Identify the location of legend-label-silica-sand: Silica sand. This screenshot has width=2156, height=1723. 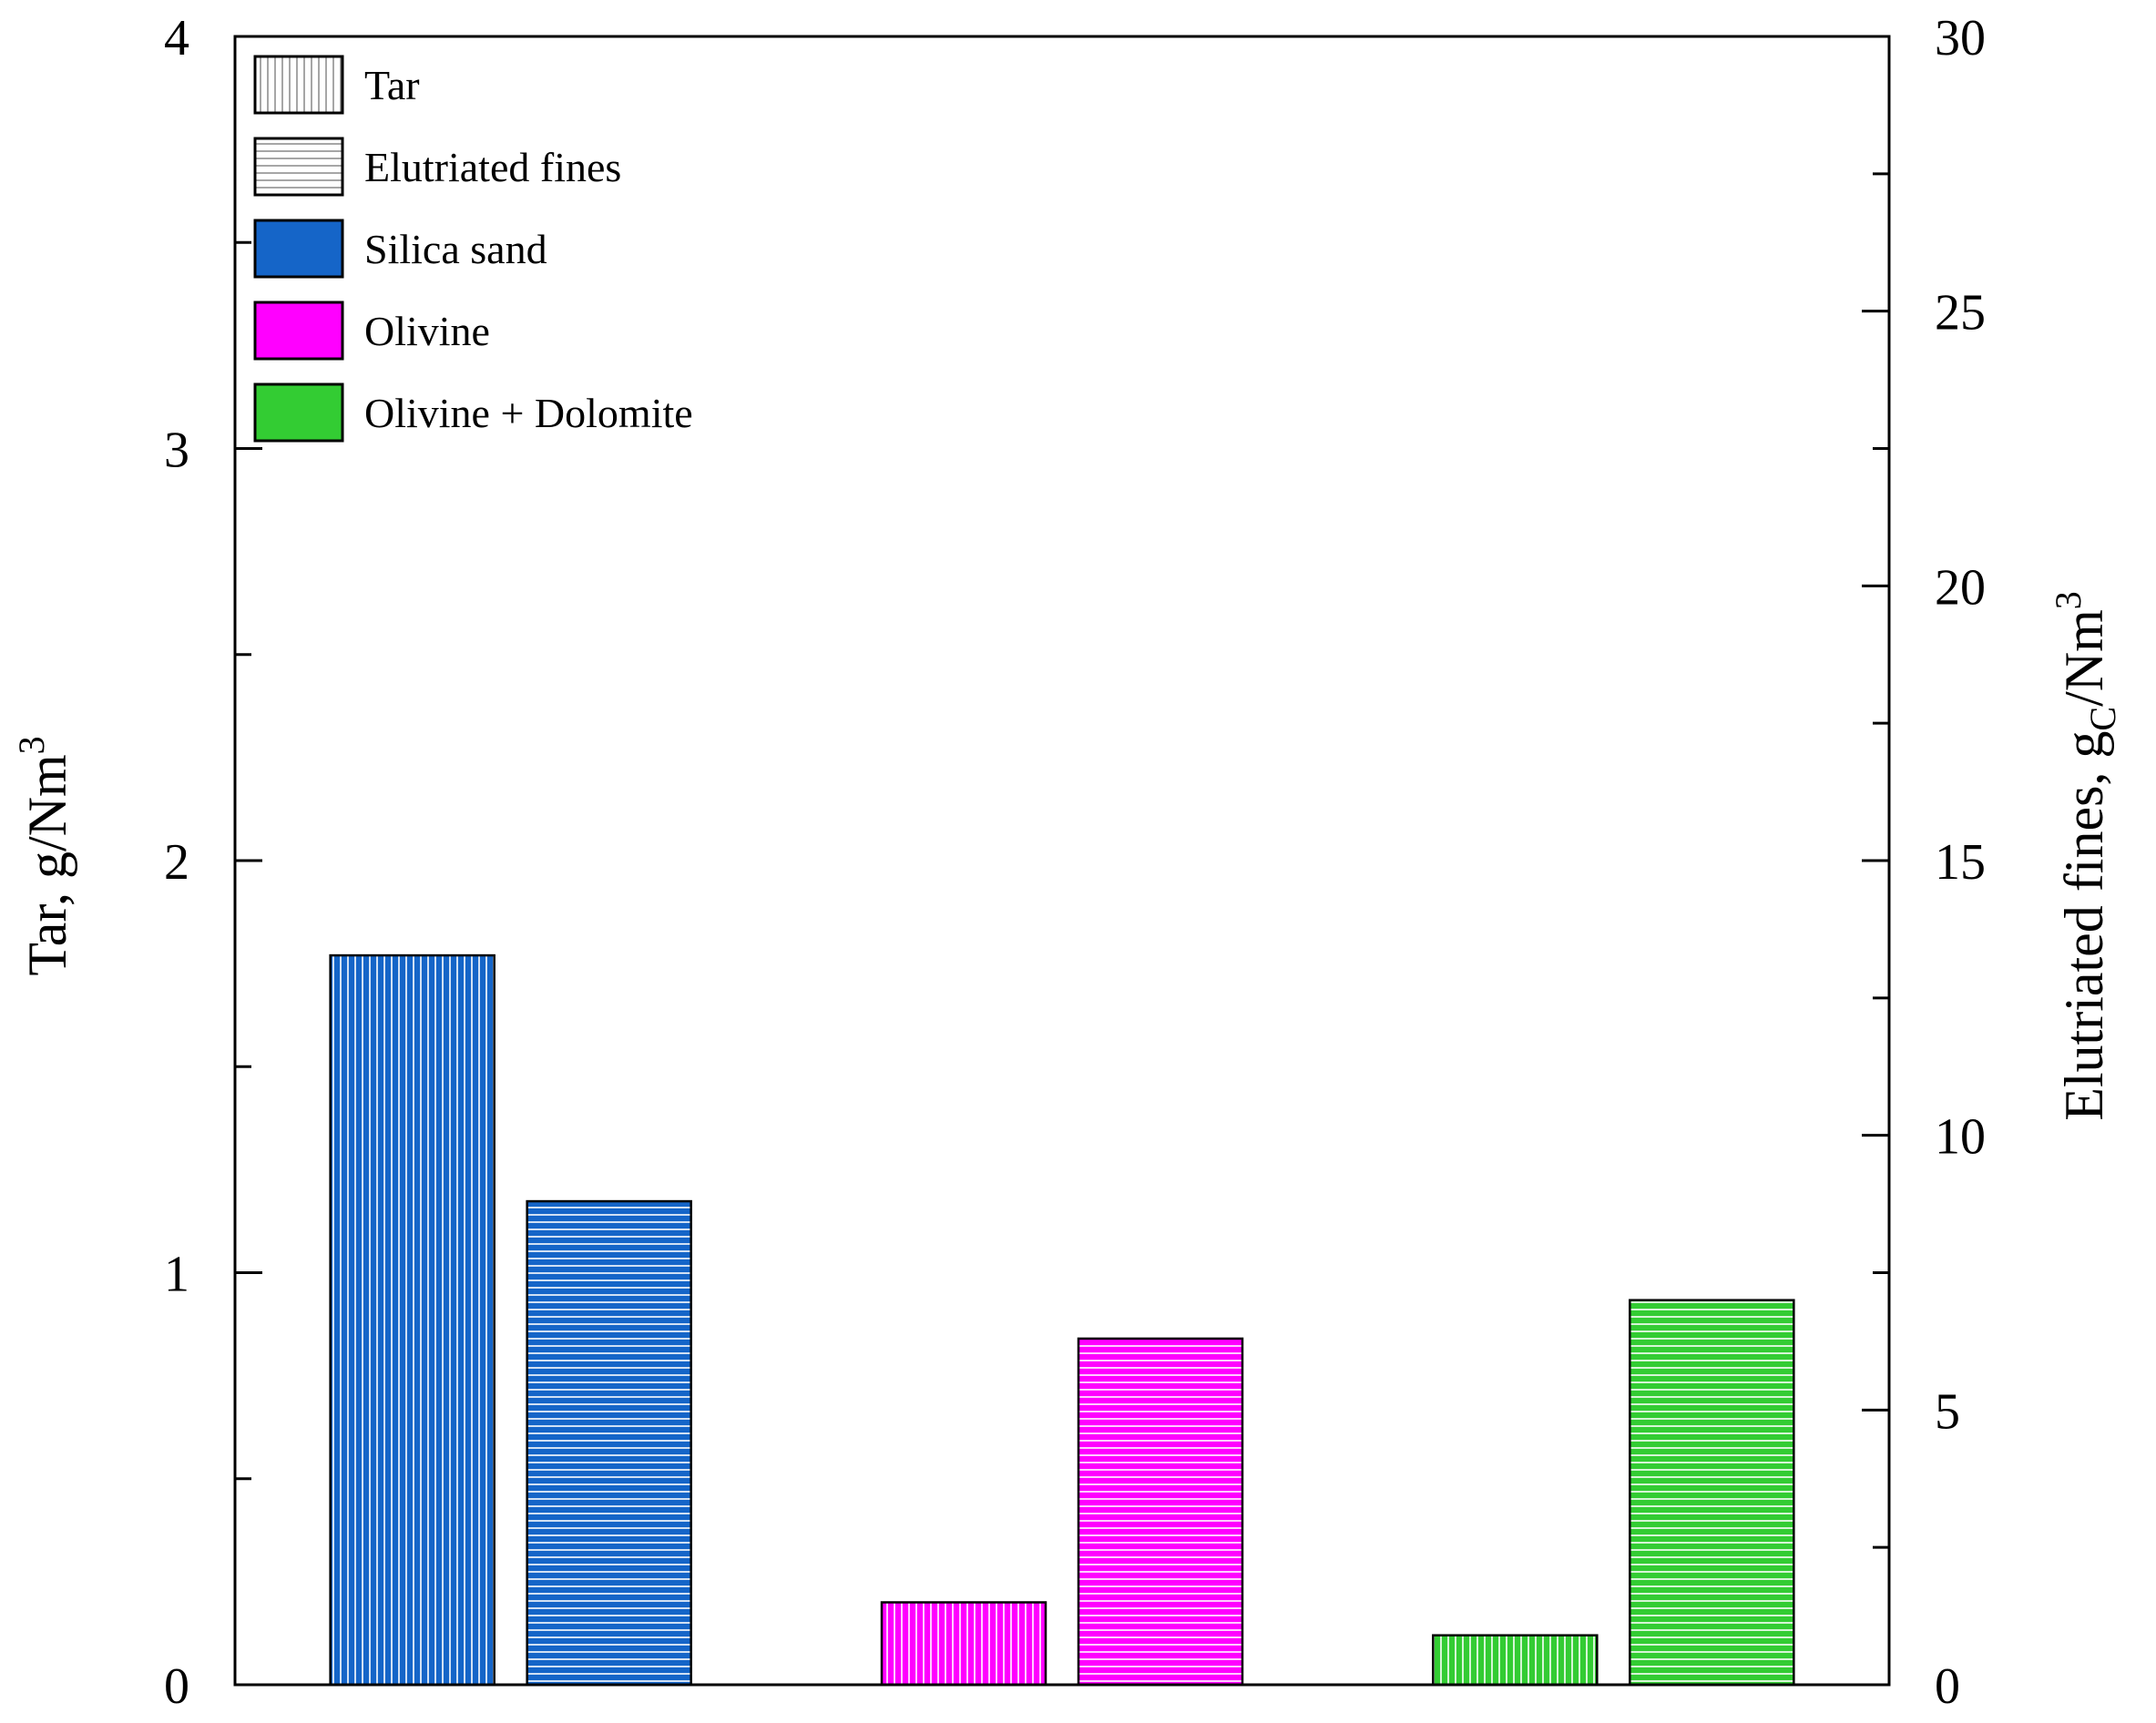
(455, 249).